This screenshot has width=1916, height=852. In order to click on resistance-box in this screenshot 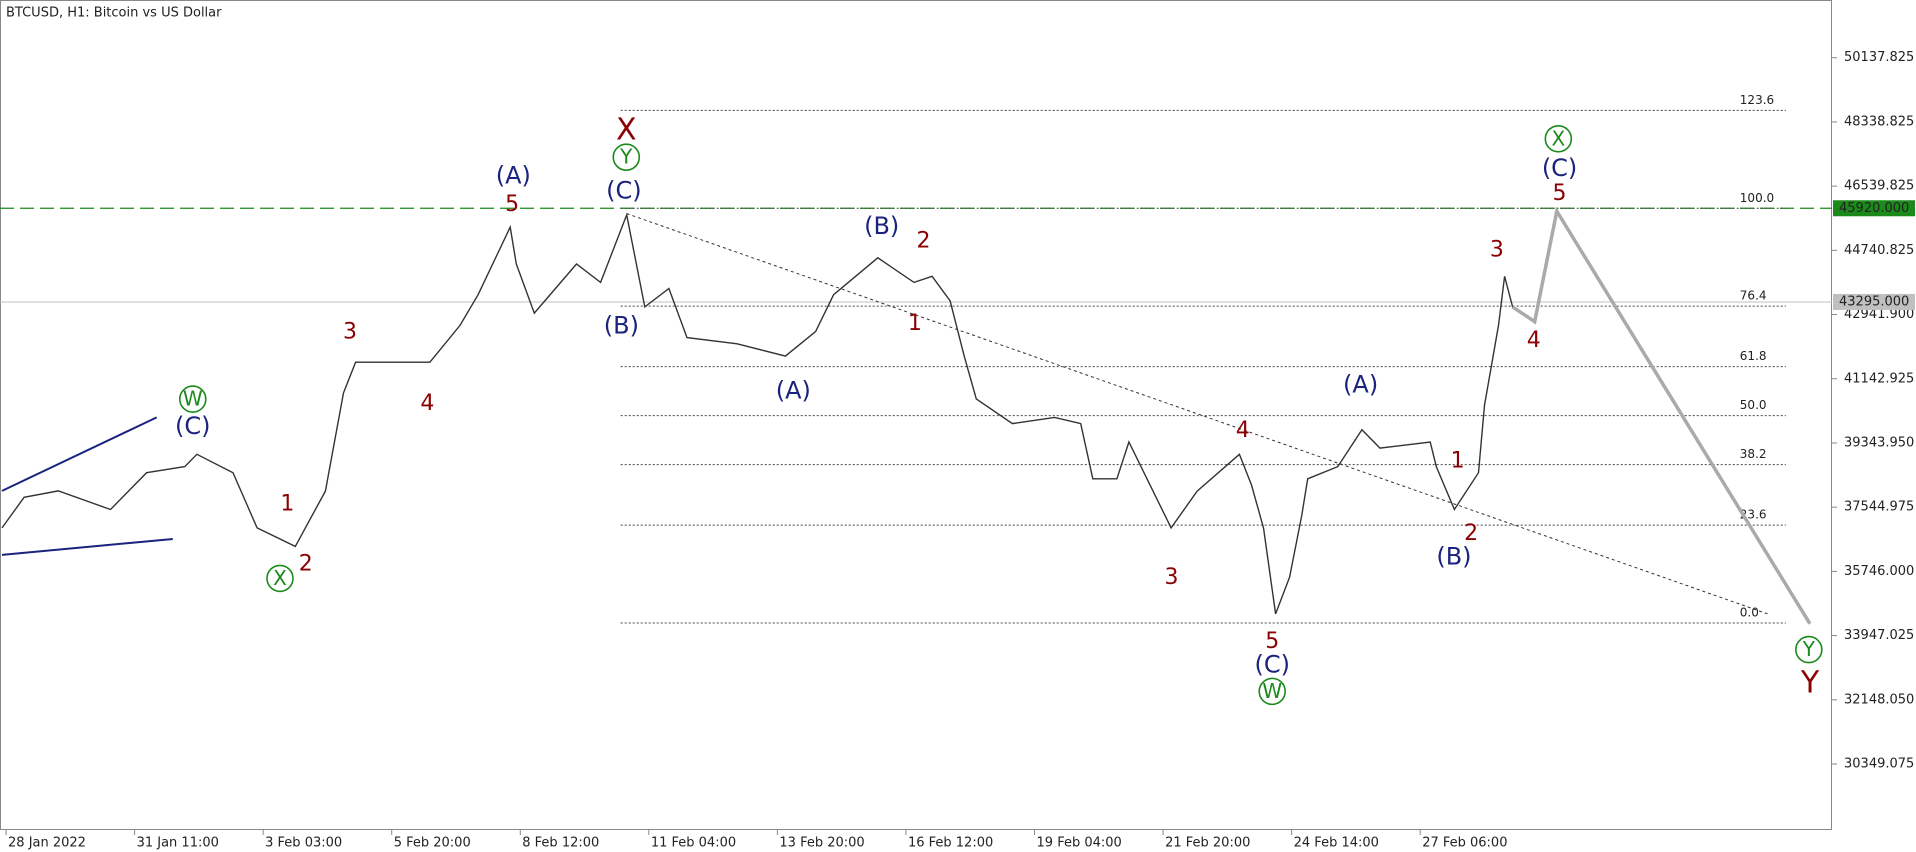, I will do `click(1874, 208)`.